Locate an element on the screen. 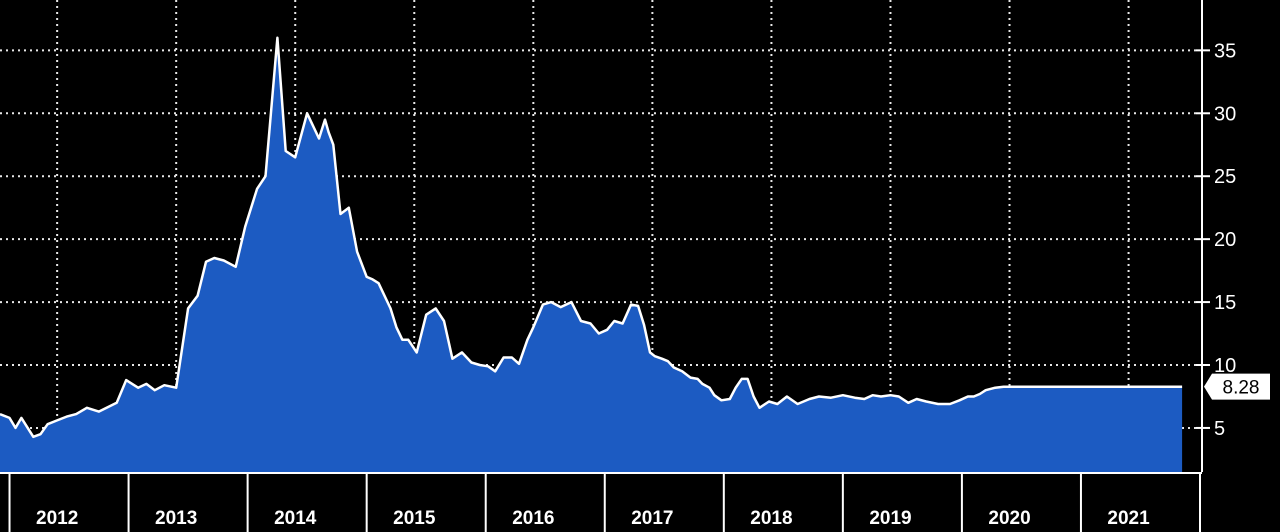  y-tick-label: 20 is located at coordinates (1225, 240).